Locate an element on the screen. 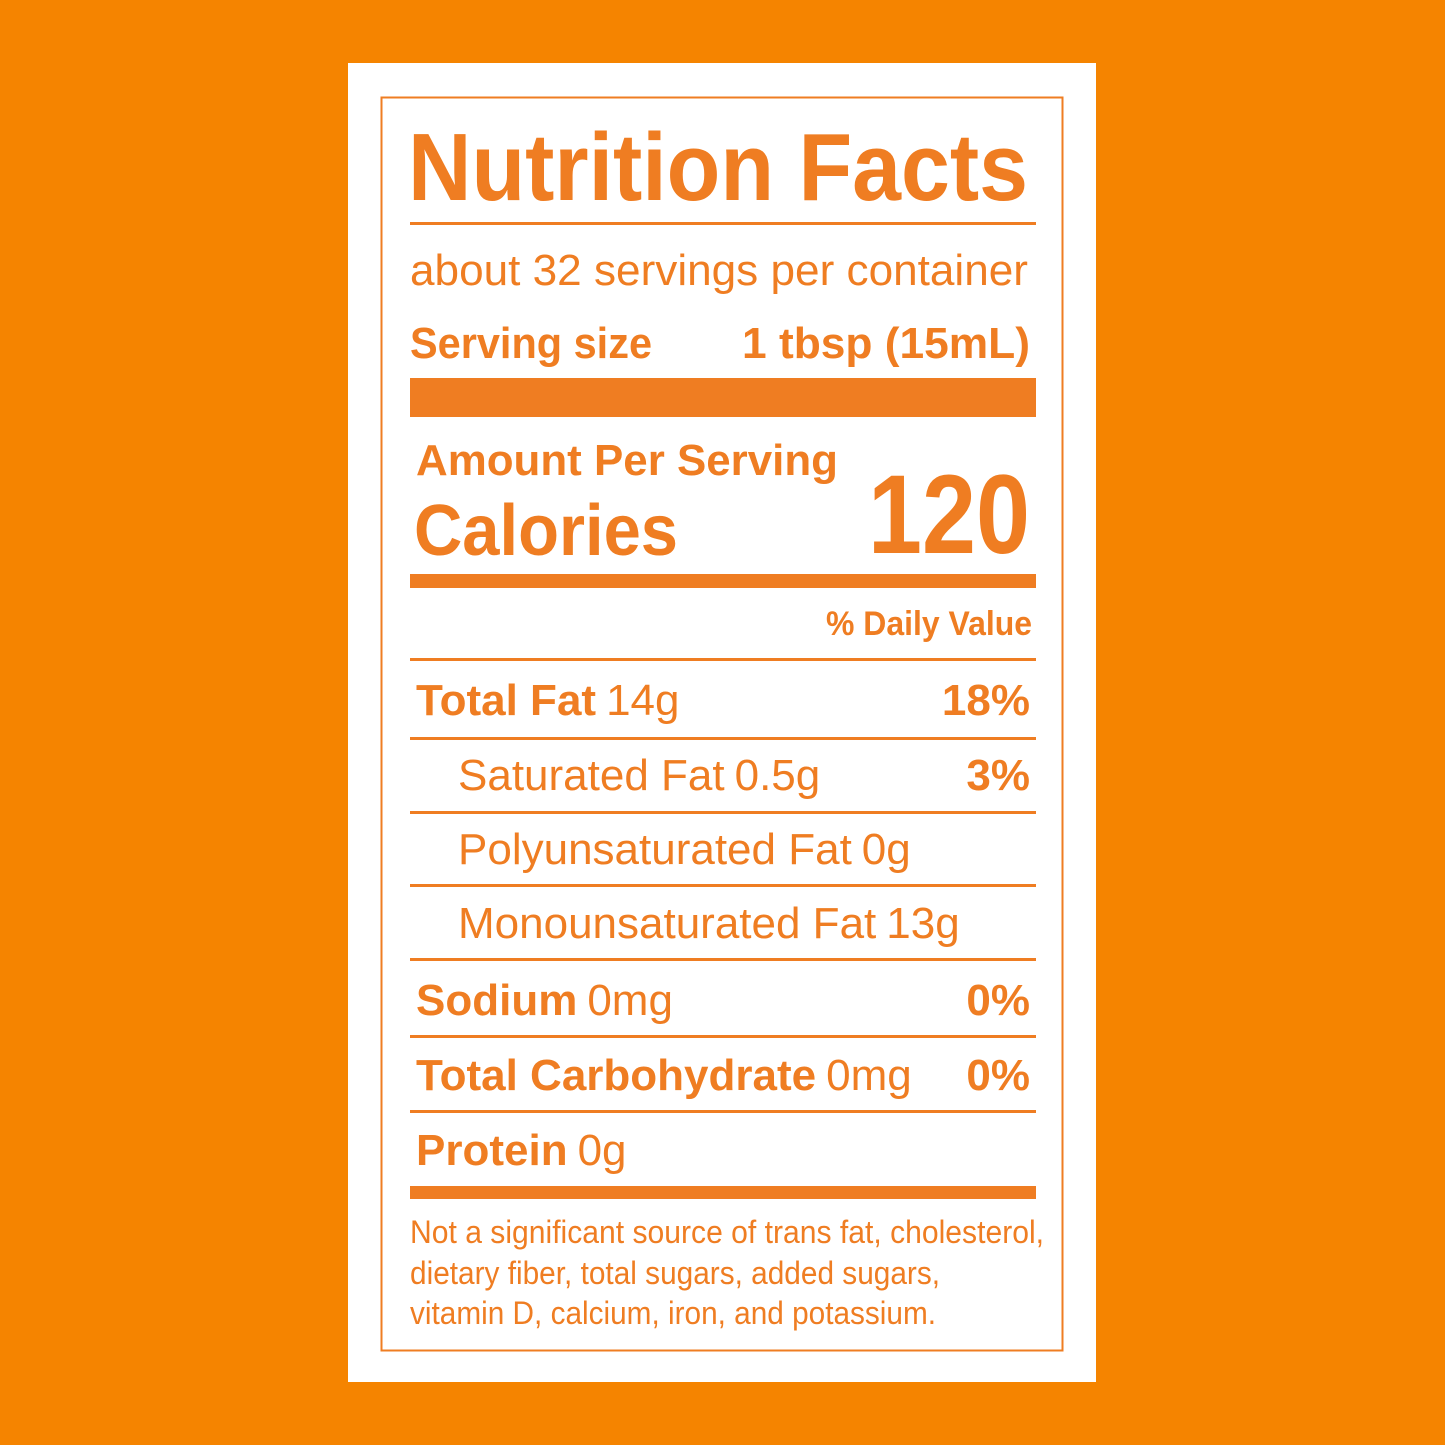  nutrient-dv: 3% is located at coordinates (998, 775).